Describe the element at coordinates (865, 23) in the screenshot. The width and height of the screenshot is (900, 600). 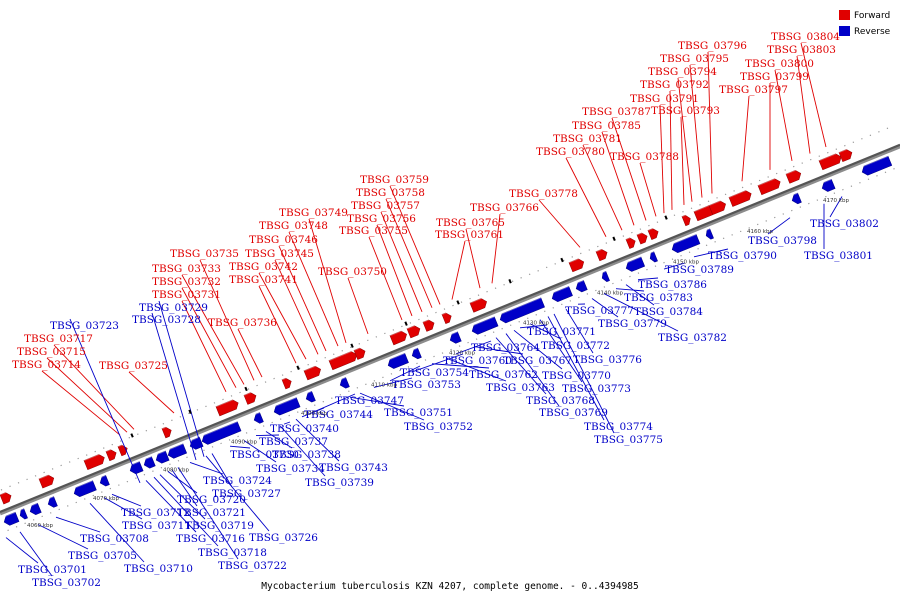
I see `legend: Forward Reverse` at that location.